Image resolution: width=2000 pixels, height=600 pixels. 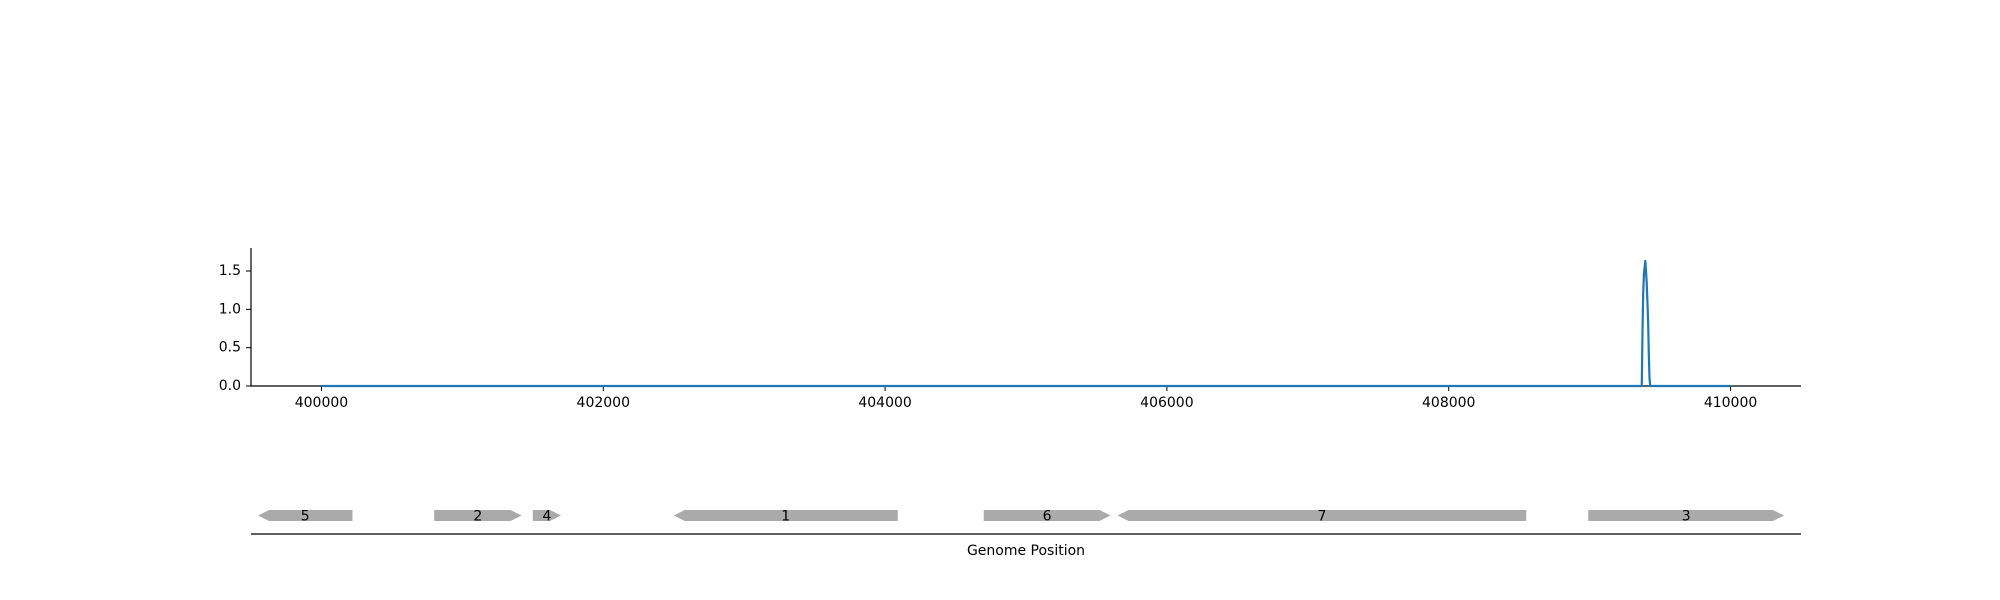 What do you see at coordinates (321, 403) in the screenshot?
I see `x-tick-label: 400000` at bounding box center [321, 403].